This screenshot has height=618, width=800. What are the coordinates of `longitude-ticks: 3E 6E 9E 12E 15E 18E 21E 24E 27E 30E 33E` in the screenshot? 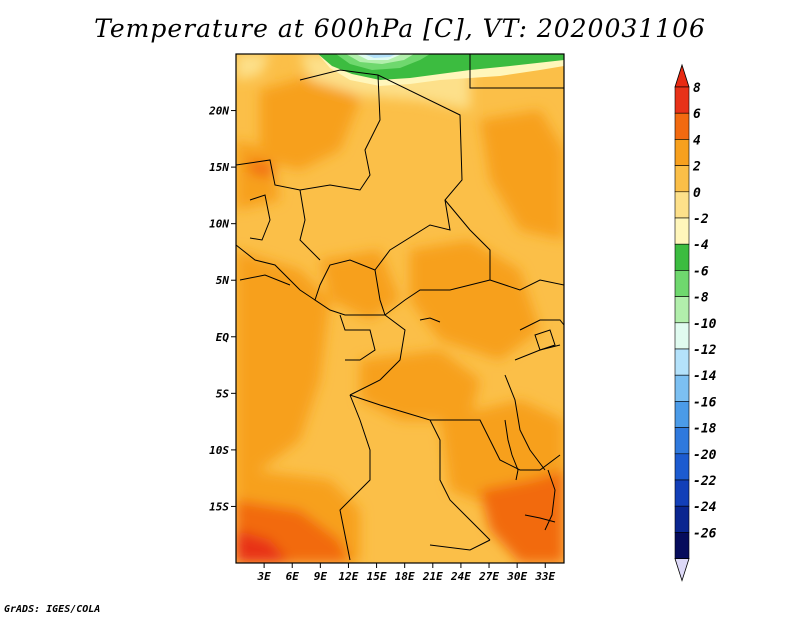 It's located at (406, 573).